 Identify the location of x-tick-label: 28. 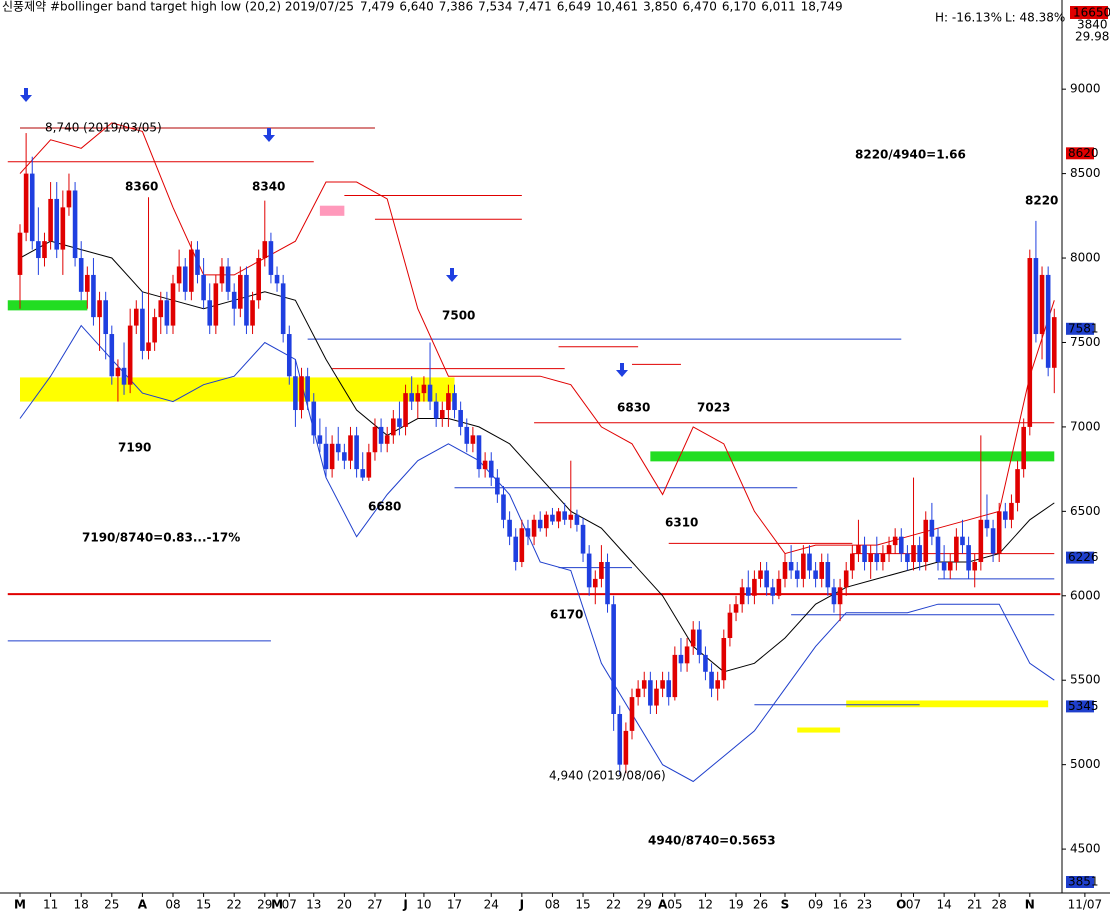
(999, 905).